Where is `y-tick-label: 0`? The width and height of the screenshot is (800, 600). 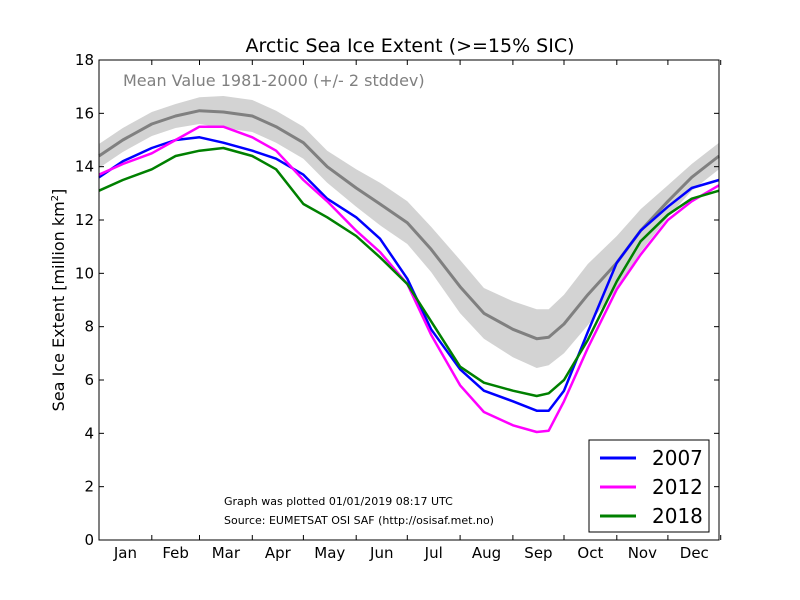 y-tick-label: 0 is located at coordinates (89, 540).